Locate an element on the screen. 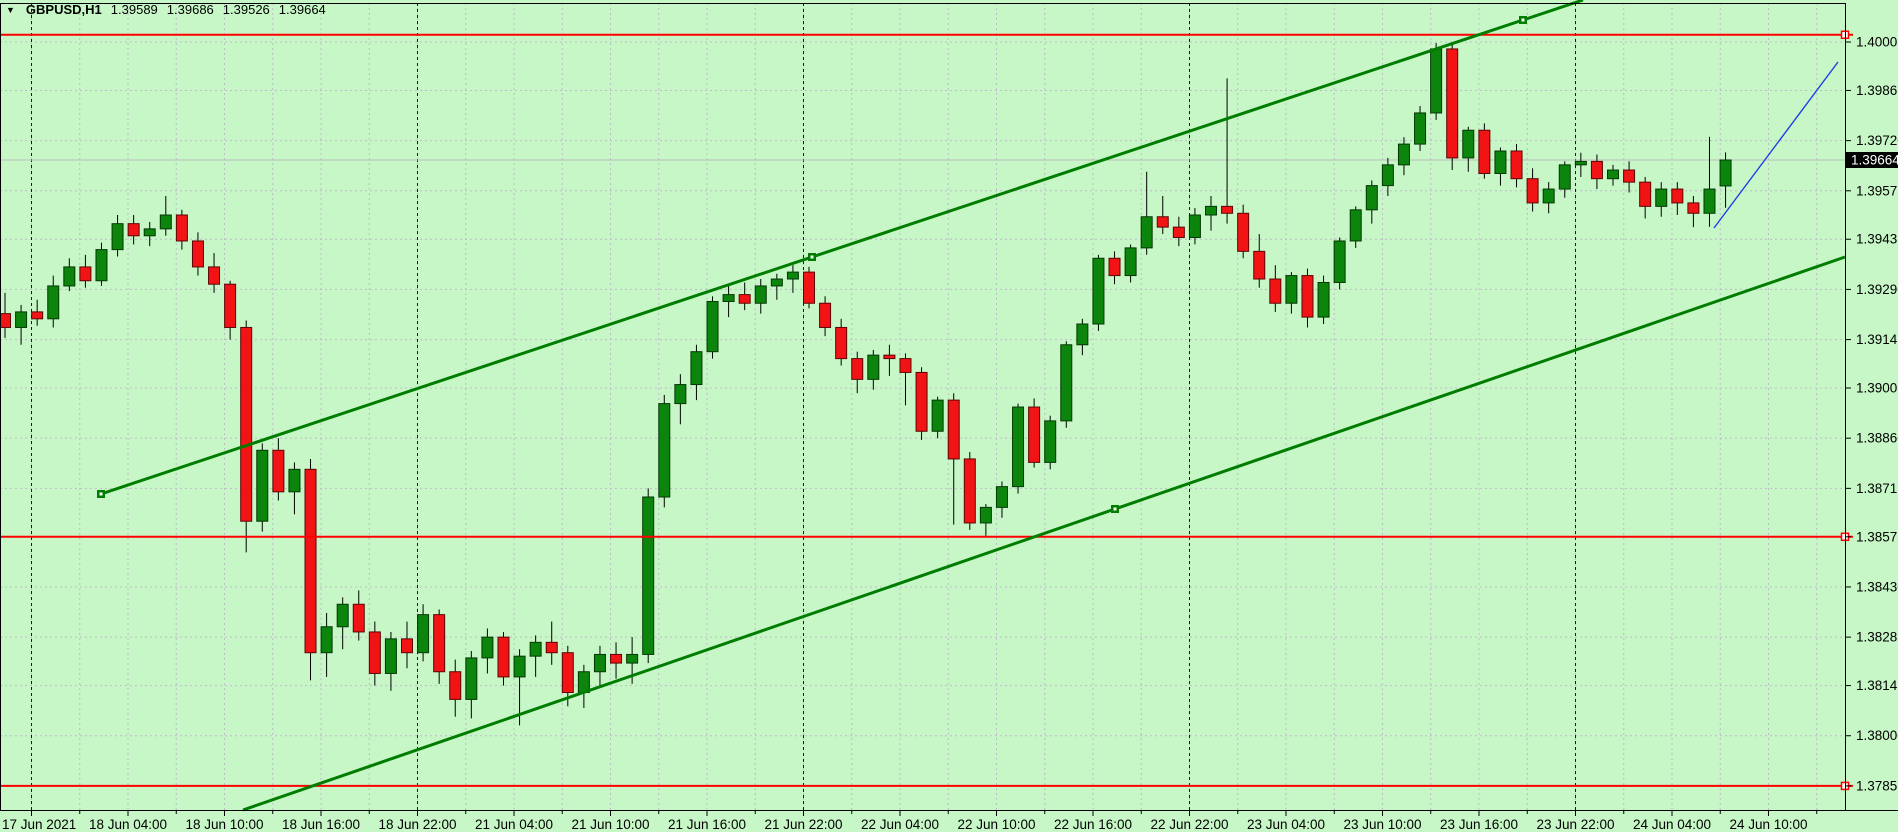 The image size is (1898, 832). price-axis-label: 1.39720 is located at coordinates (1877, 140).